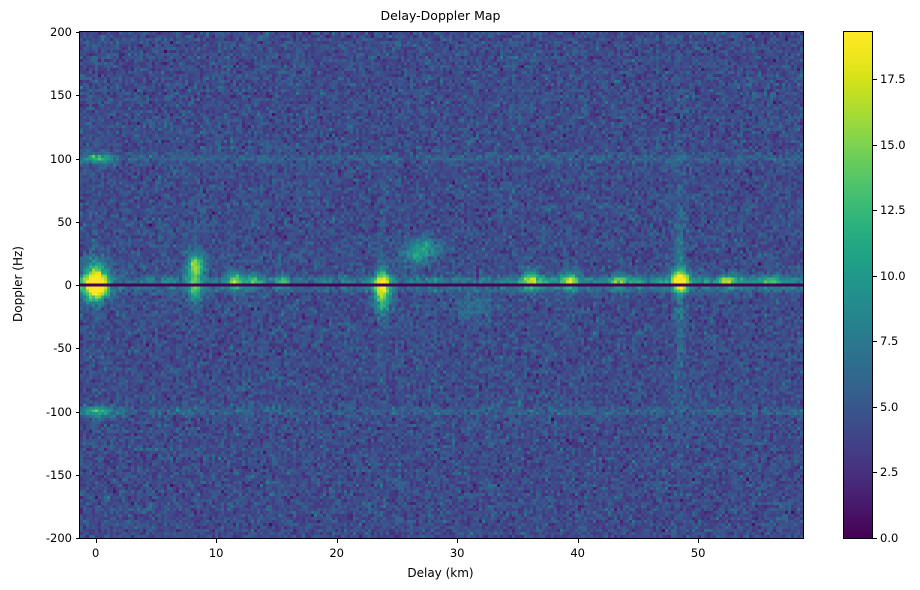  Describe the element at coordinates (216, 553) in the screenshot. I see `x-tick-label: 10` at that location.